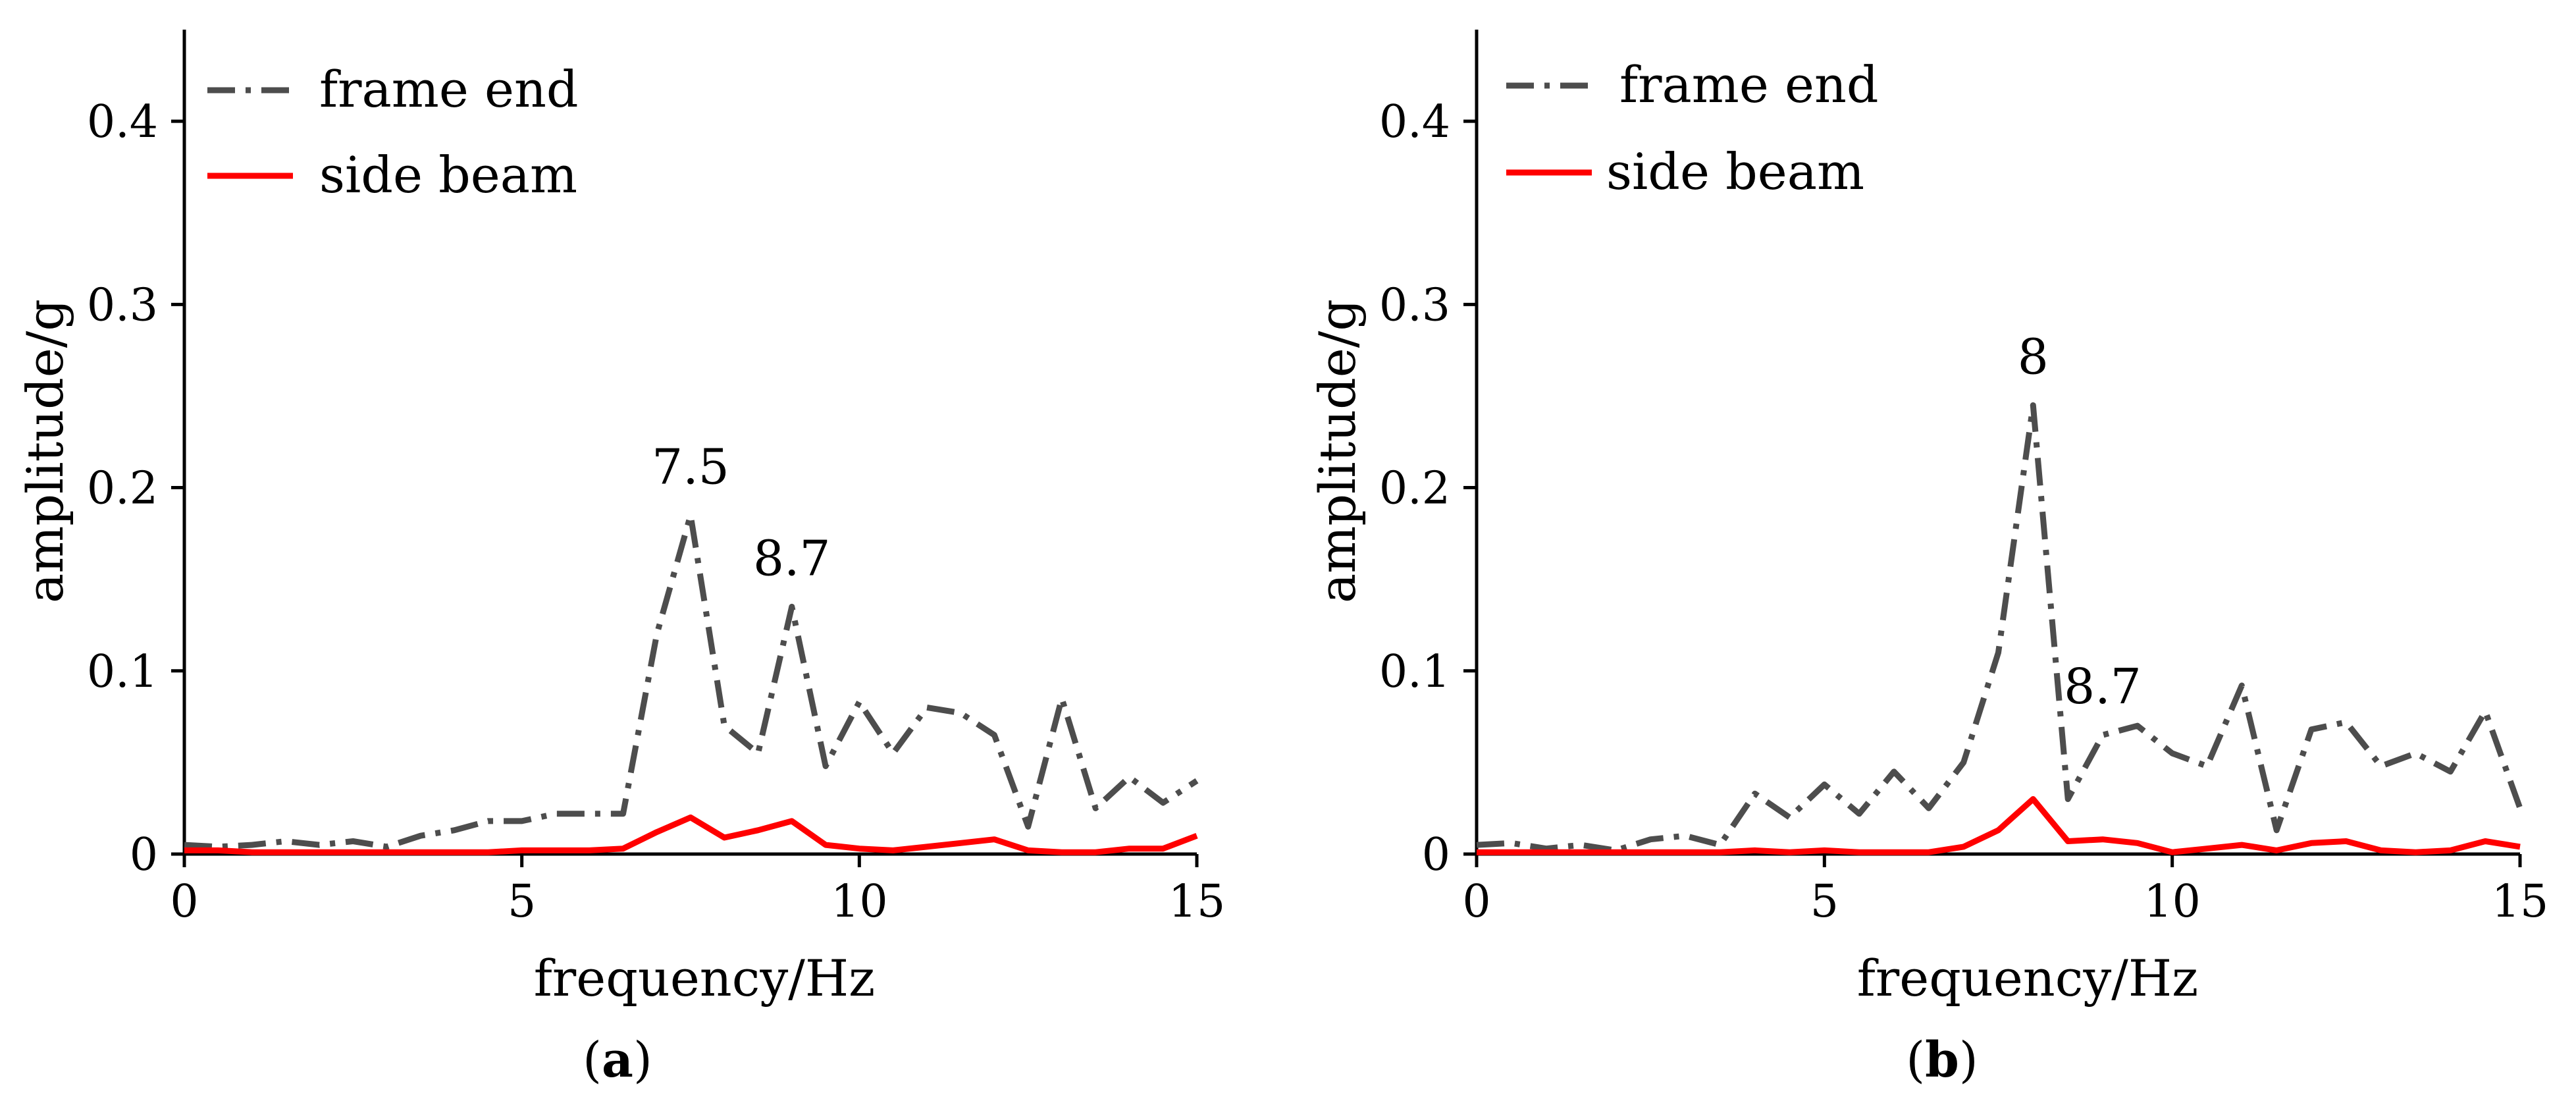  Describe the element at coordinates (2080, 522) in the screenshot. I see `annotation-group: 88.7` at that location.